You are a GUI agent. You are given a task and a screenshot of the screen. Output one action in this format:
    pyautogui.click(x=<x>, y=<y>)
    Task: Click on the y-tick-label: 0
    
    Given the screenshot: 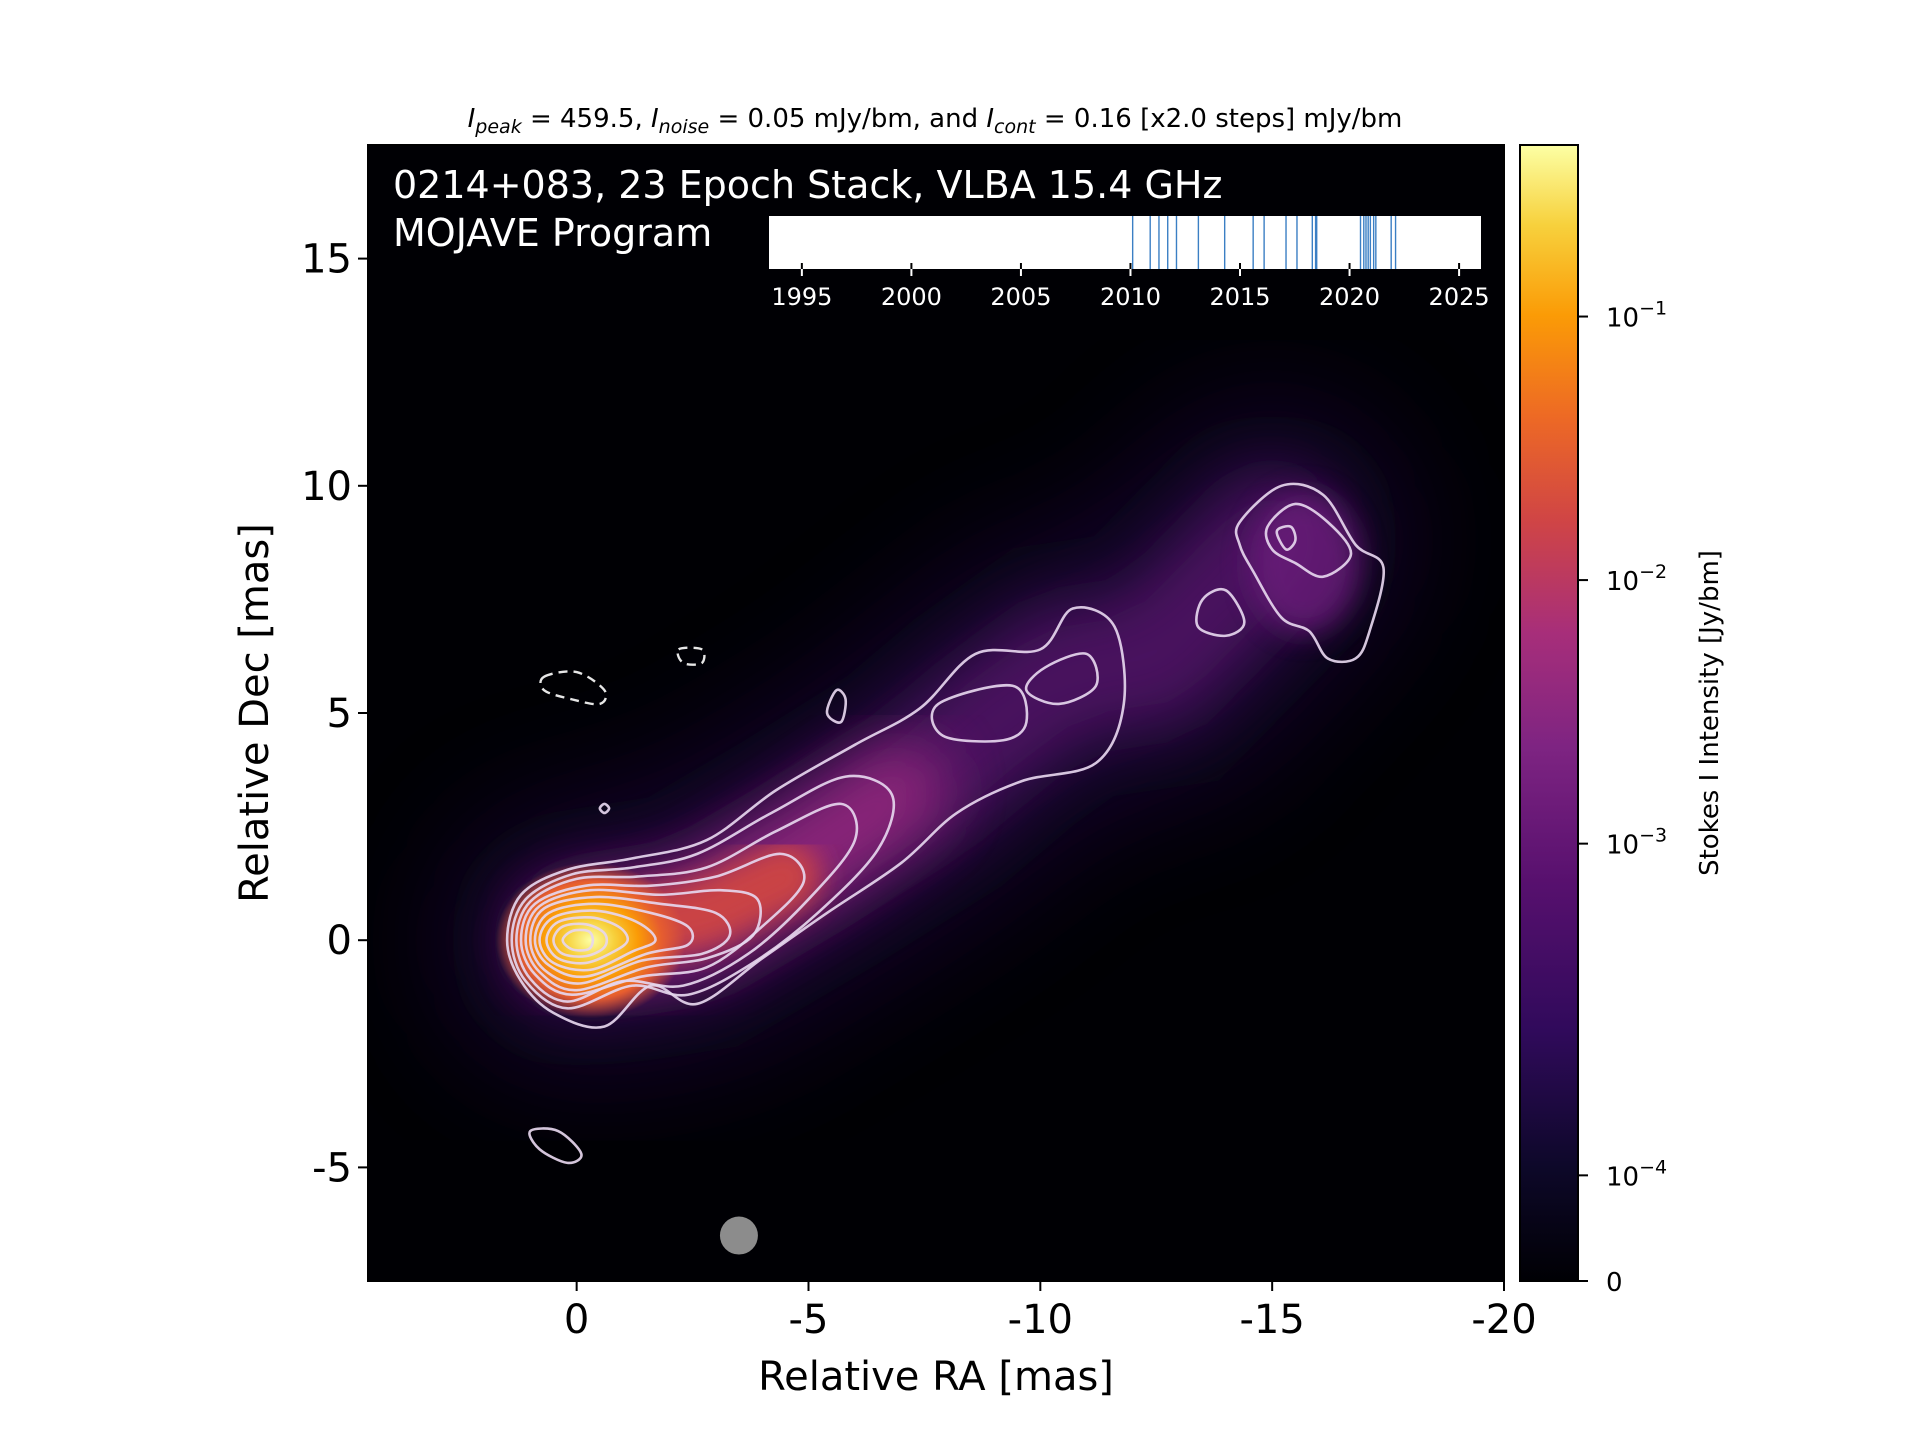 What is the action you would take?
    pyautogui.click(x=339, y=941)
    